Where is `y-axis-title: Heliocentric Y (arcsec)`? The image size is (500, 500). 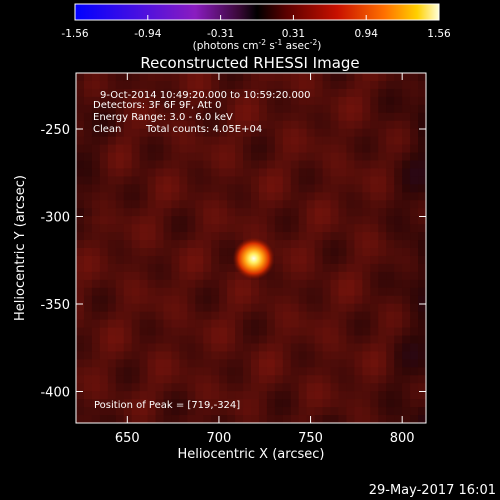
y-axis-title: Heliocentric Y (arcsec) is located at coordinates (20, 248).